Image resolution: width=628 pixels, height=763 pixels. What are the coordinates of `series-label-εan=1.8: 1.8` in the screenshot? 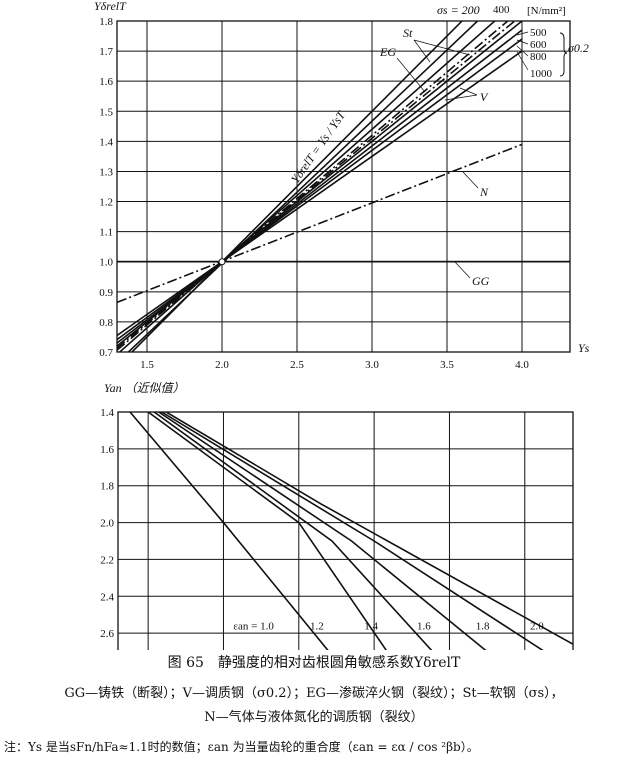 It's located at (483, 626).